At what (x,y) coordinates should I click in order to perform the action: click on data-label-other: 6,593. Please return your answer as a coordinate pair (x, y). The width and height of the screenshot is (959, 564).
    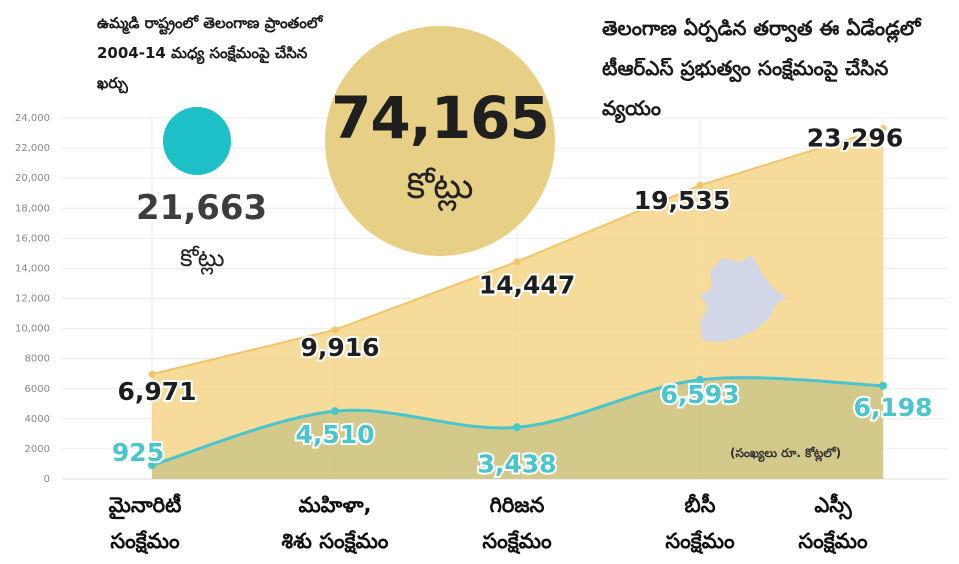
    Looking at the image, I should click on (699, 394).